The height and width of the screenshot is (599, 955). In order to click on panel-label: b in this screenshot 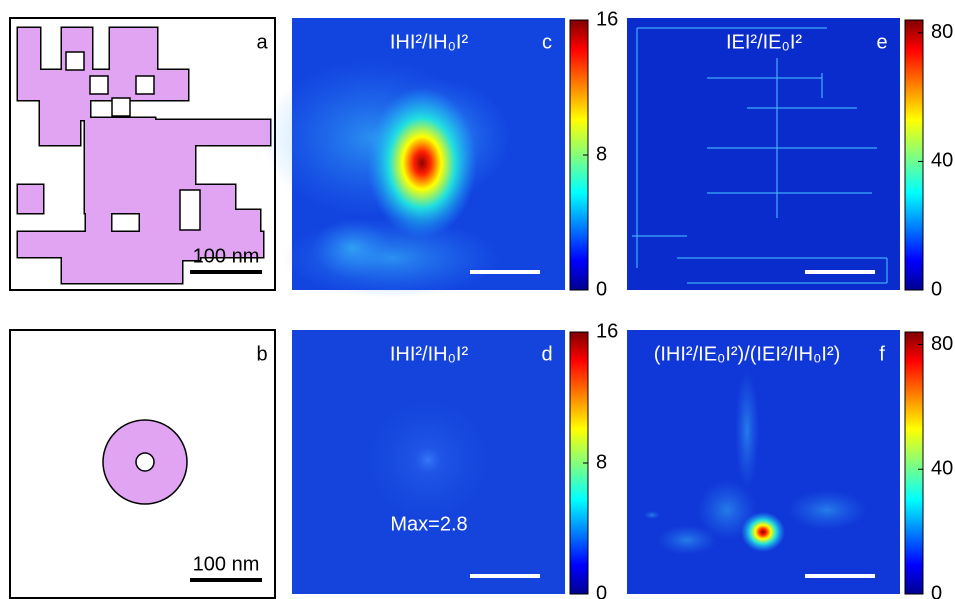, I will do `click(261, 354)`.